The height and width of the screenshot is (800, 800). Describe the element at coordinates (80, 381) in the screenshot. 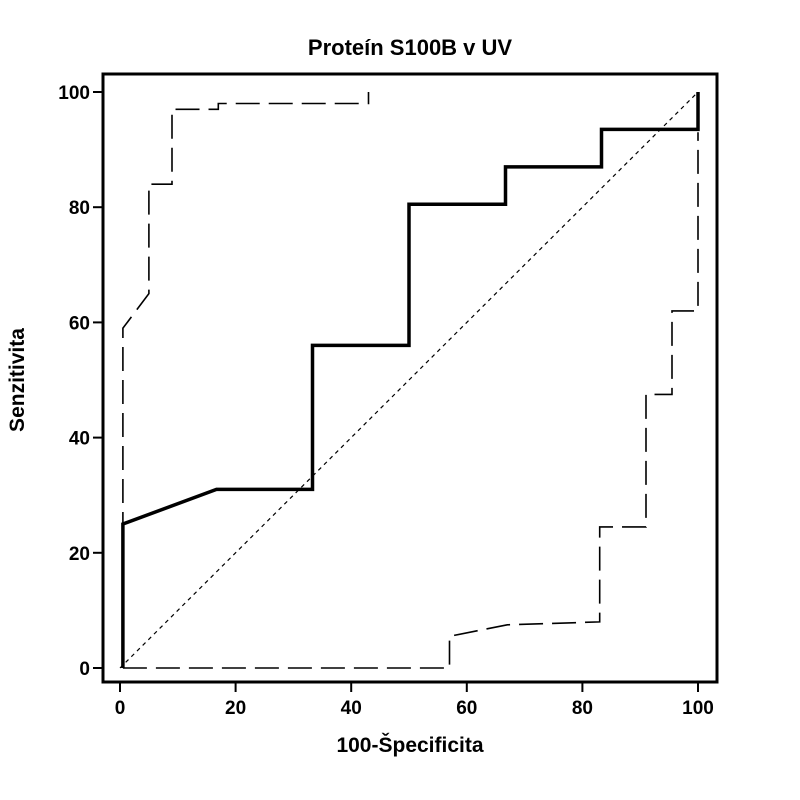

I see `y-axis: 0 20 40 60 80 100` at that location.